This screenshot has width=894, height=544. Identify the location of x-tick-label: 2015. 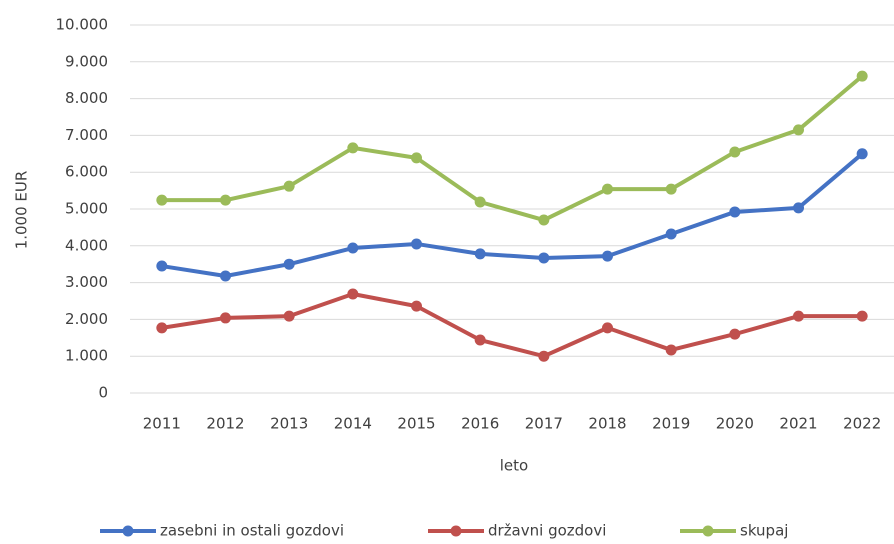
(416, 424).